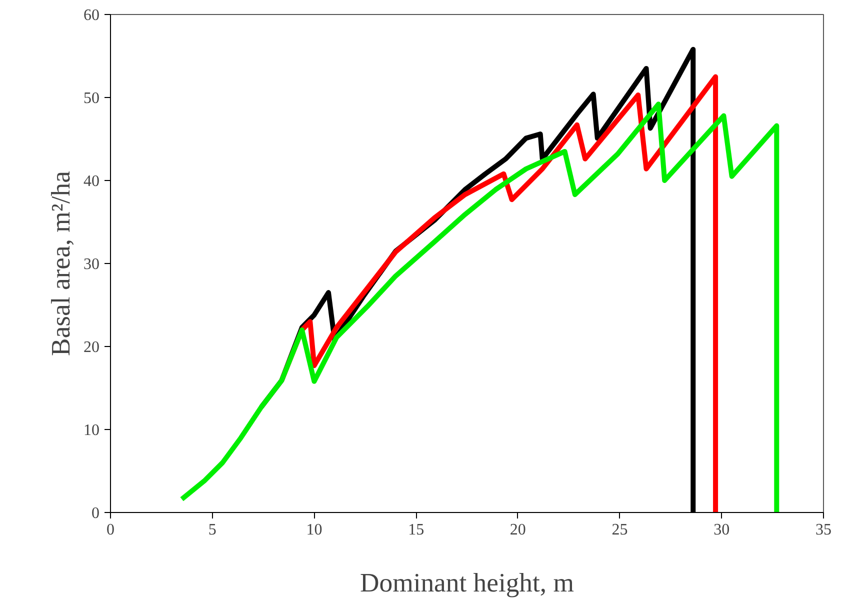 This screenshot has height=607, width=843. What do you see at coordinates (92, 430) in the screenshot?
I see `y-tick-label: 10` at bounding box center [92, 430].